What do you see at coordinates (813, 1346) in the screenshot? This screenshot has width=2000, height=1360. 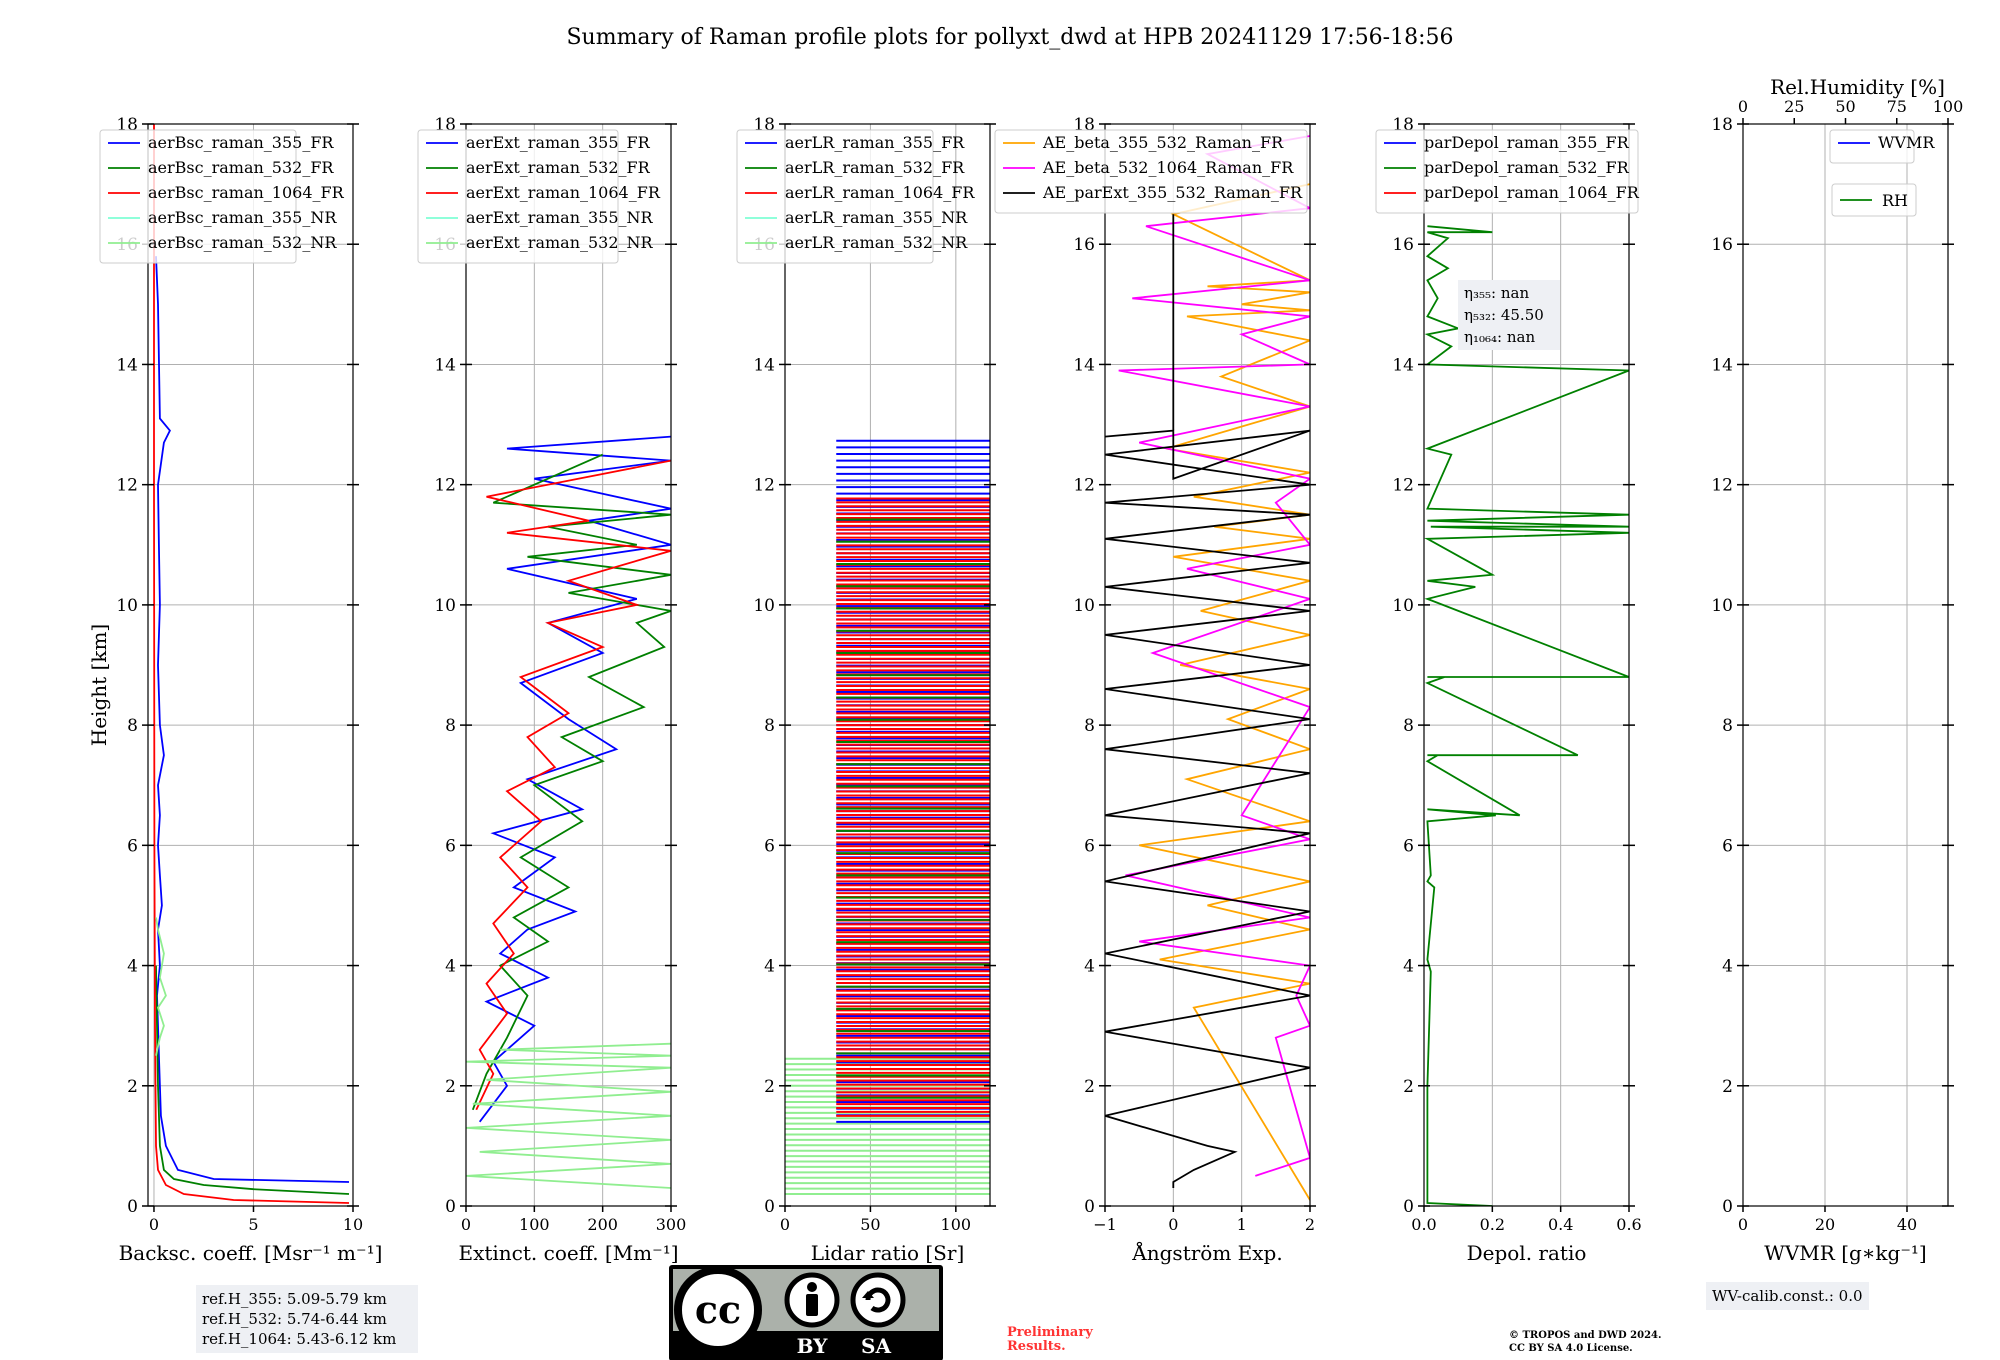 I see `by-label: BY` at bounding box center [813, 1346].